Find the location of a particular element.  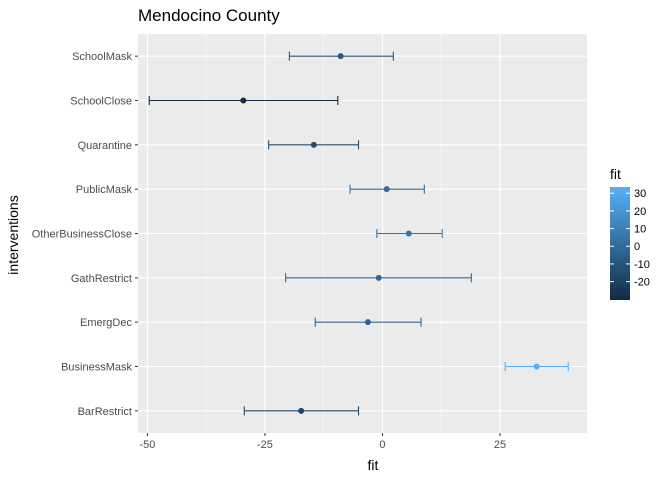

y-tick-label: BarRestrict is located at coordinates (105, 412).